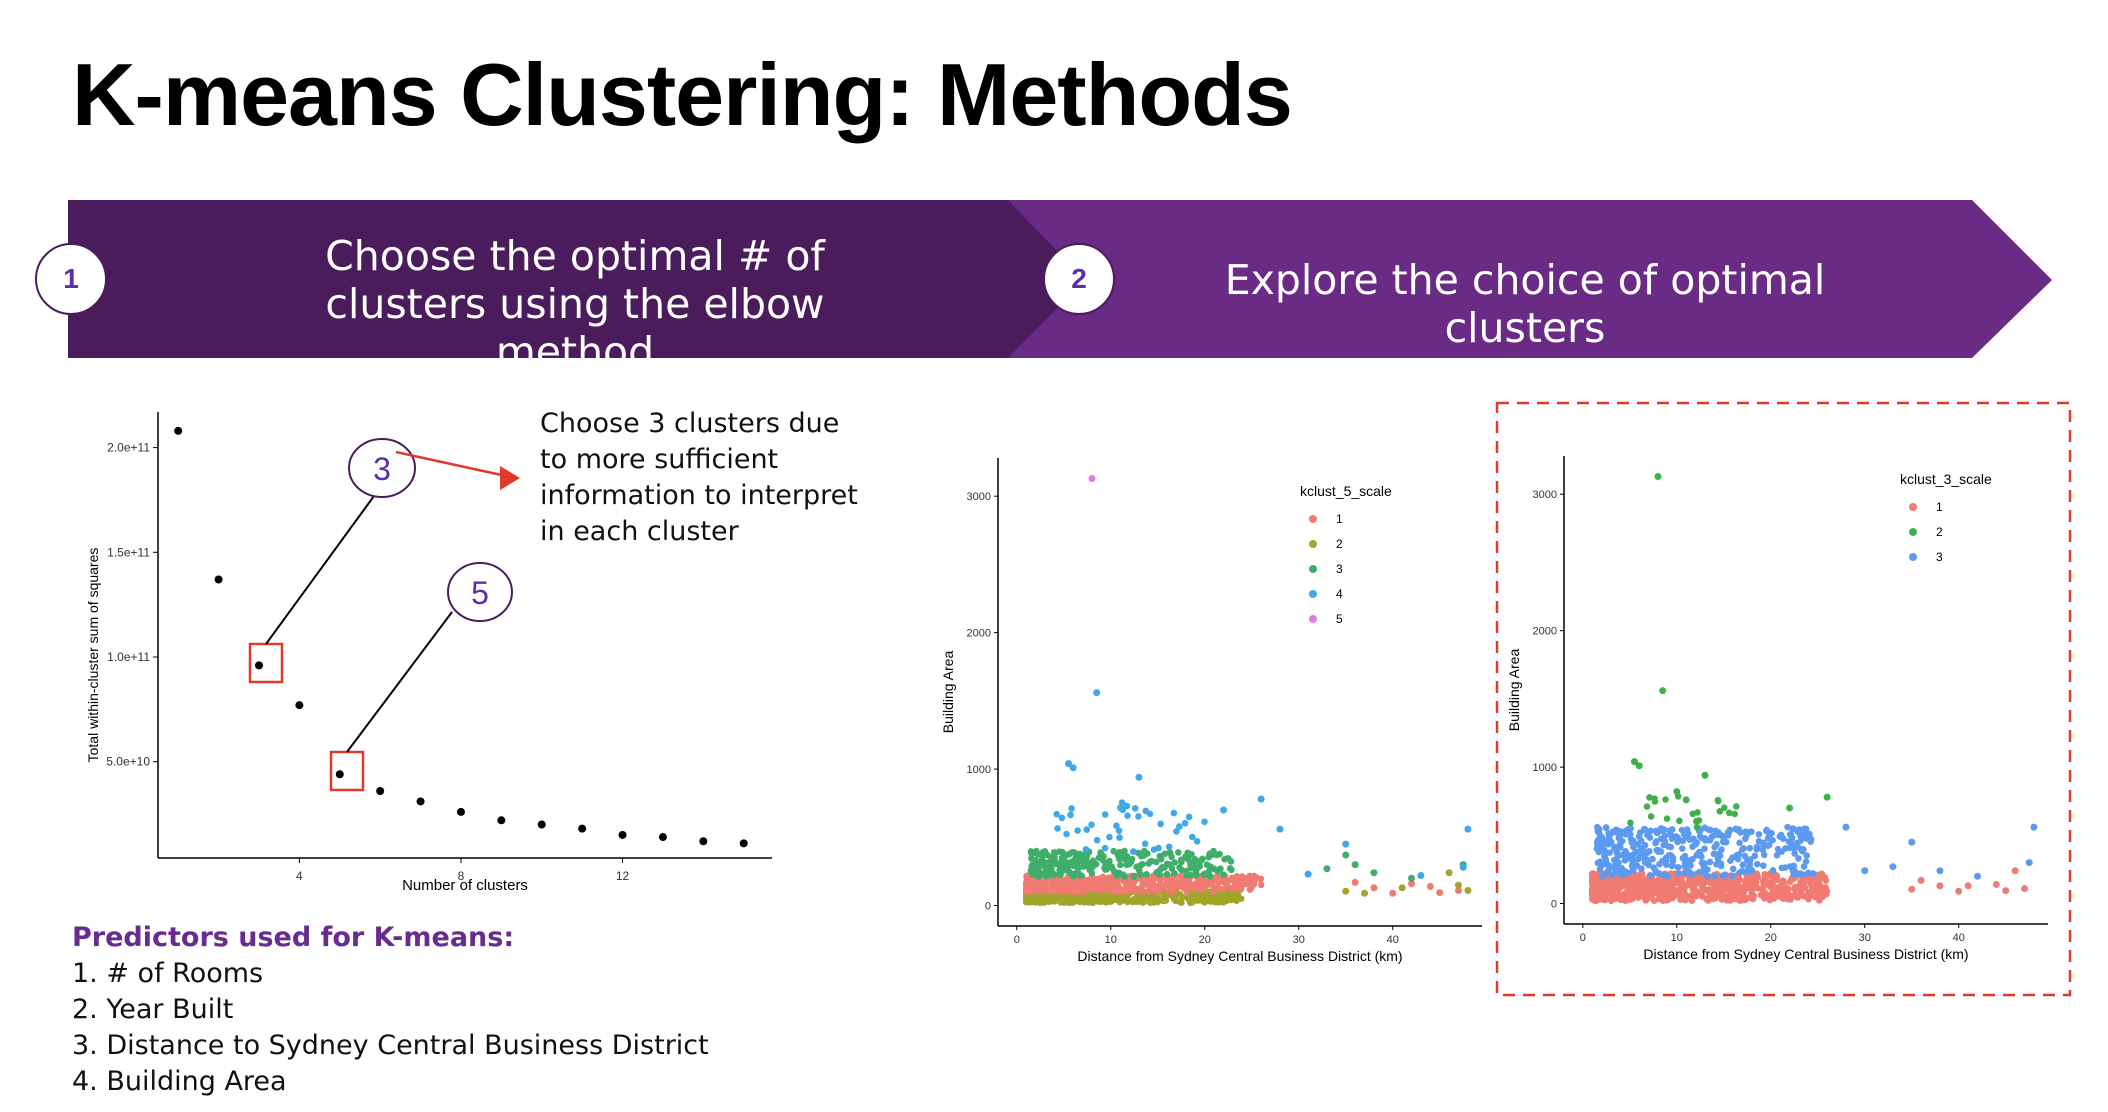  Describe the element at coordinates (979, 634) in the screenshot. I see `scatter-y-tick-label: 2000` at that location.